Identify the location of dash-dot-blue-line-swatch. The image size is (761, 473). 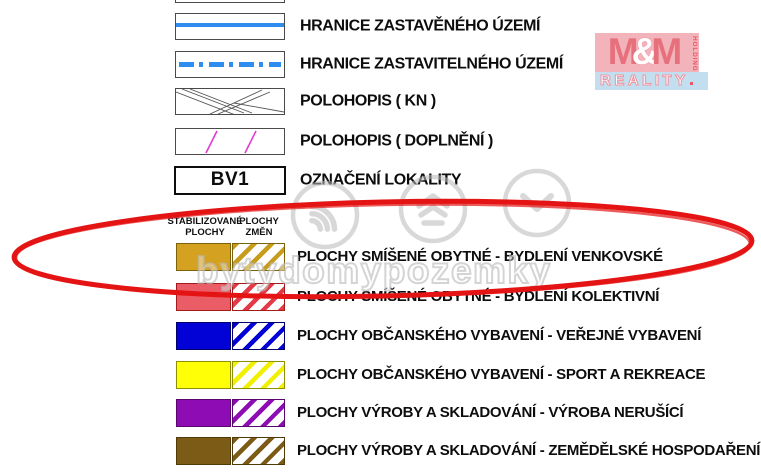
(230, 64).